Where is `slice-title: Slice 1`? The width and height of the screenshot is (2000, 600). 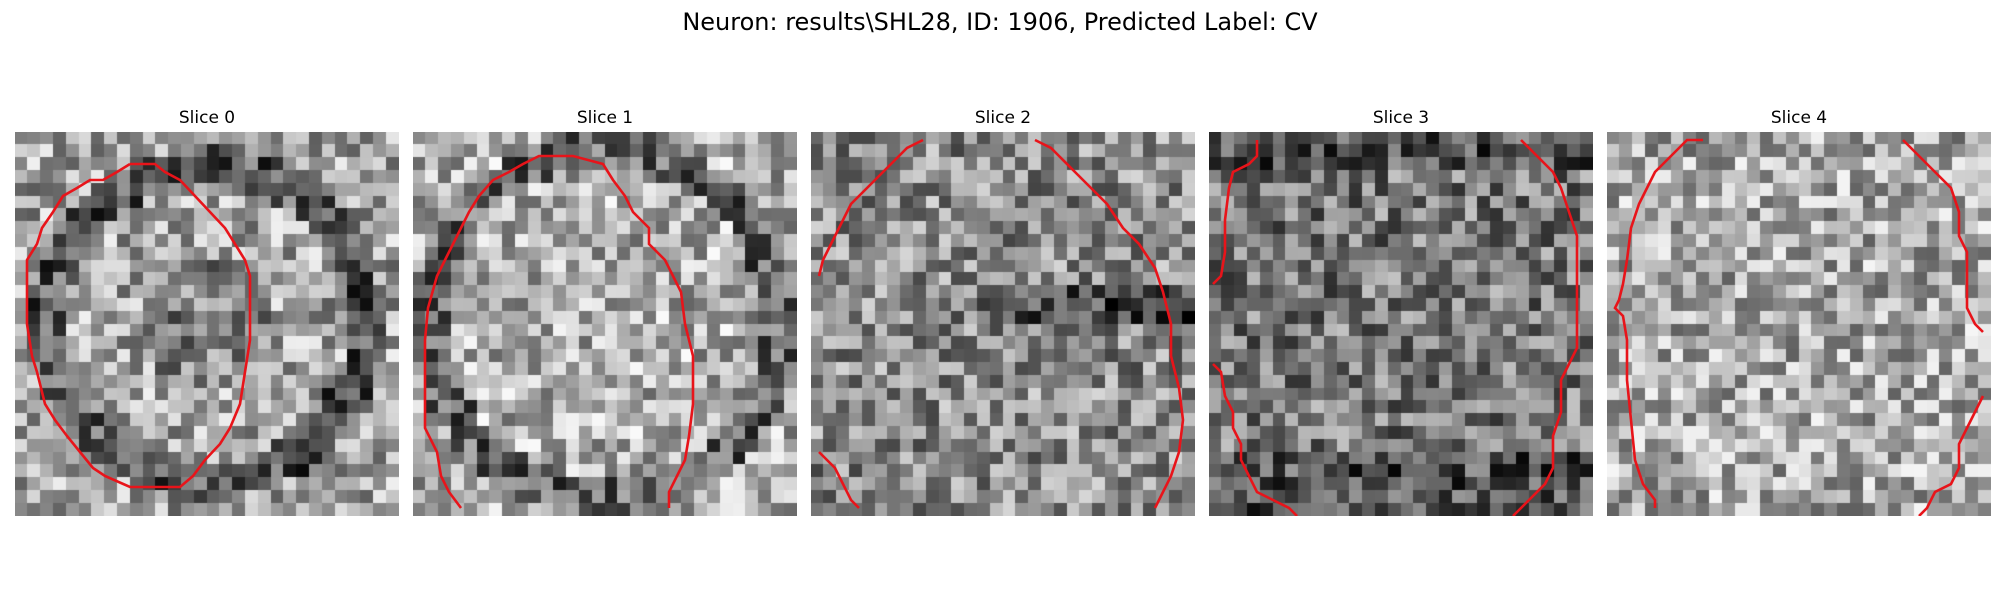
slice-title: Slice 1 is located at coordinates (605, 118).